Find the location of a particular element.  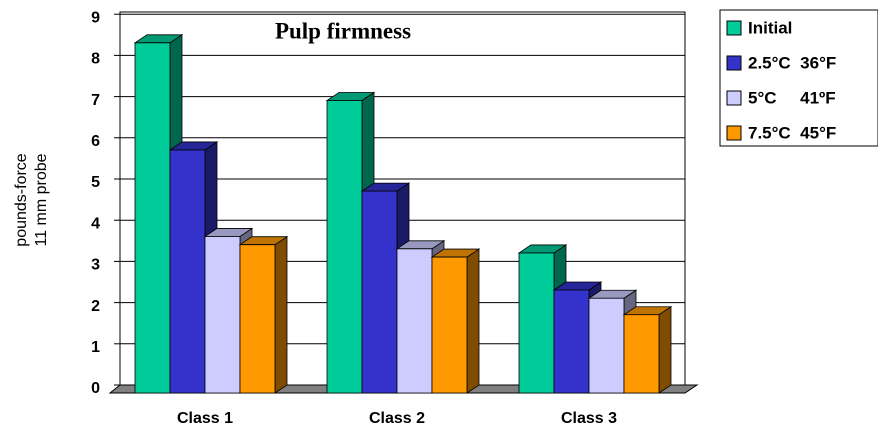

y-axis-label-line: 11 mm probe is located at coordinates (41, 199).